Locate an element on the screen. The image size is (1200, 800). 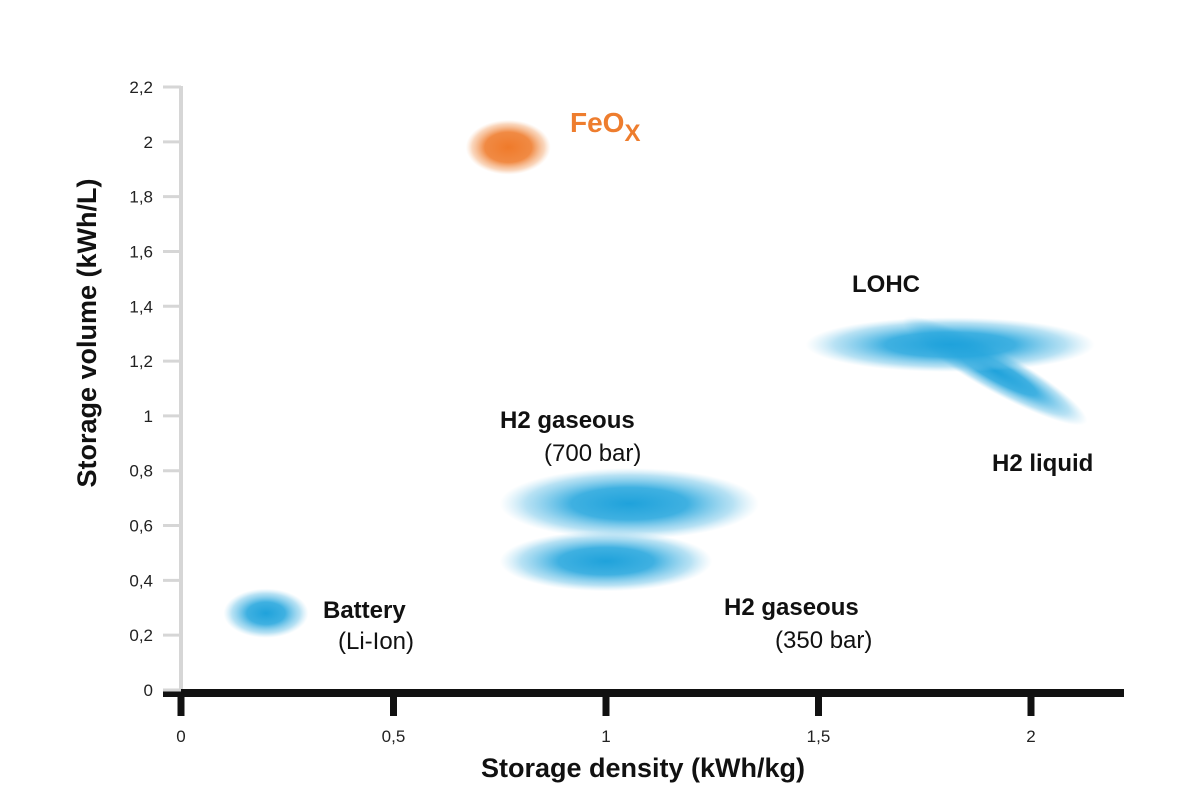
y-tick-label: 1,8 is located at coordinates (141, 197).